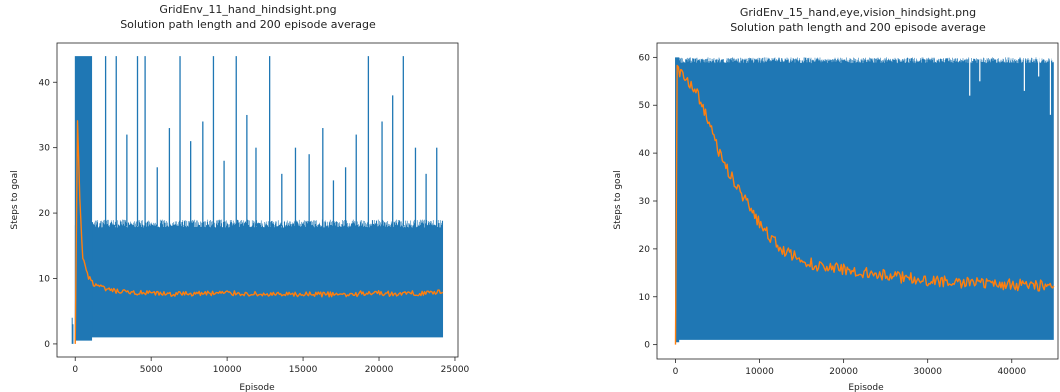 Image resolution: width=1060 pixels, height=392 pixels. What do you see at coordinates (72, 330) in the screenshot?
I see `raw-dip` at bounding box center [72, 330].